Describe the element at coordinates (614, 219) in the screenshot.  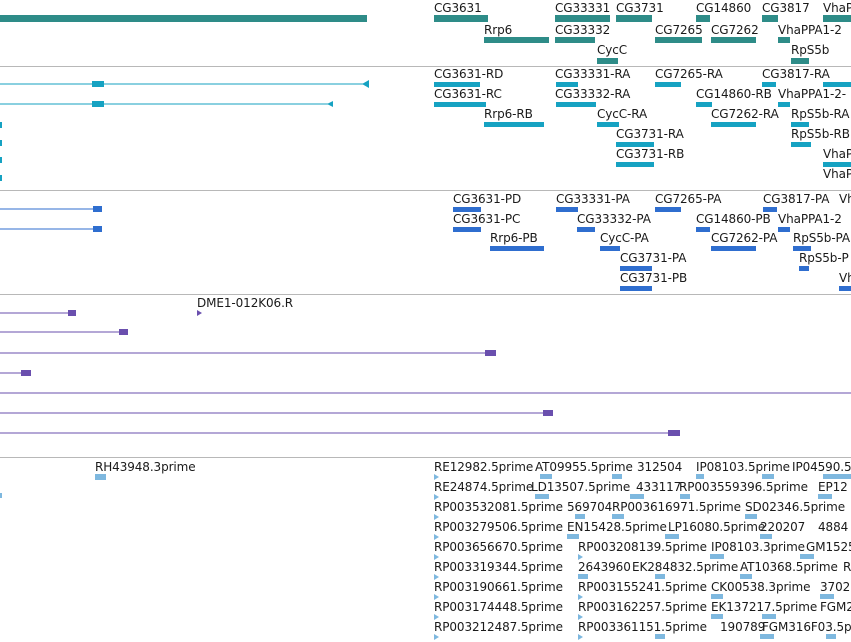
I see `protein-label: CG33332-PA` at that location.